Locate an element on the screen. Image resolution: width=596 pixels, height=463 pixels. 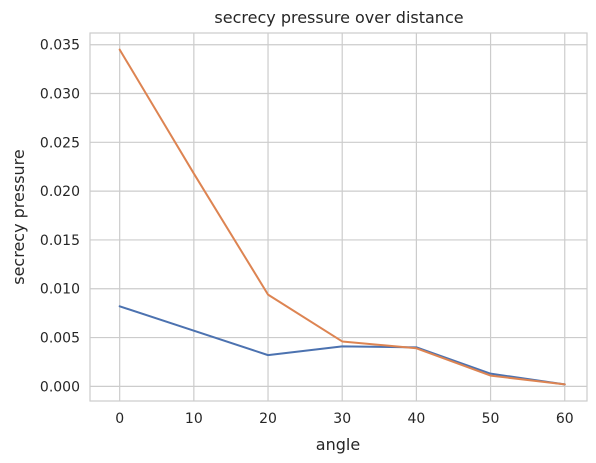
x-tick-label: 60 is located at coordinates (565, 419).